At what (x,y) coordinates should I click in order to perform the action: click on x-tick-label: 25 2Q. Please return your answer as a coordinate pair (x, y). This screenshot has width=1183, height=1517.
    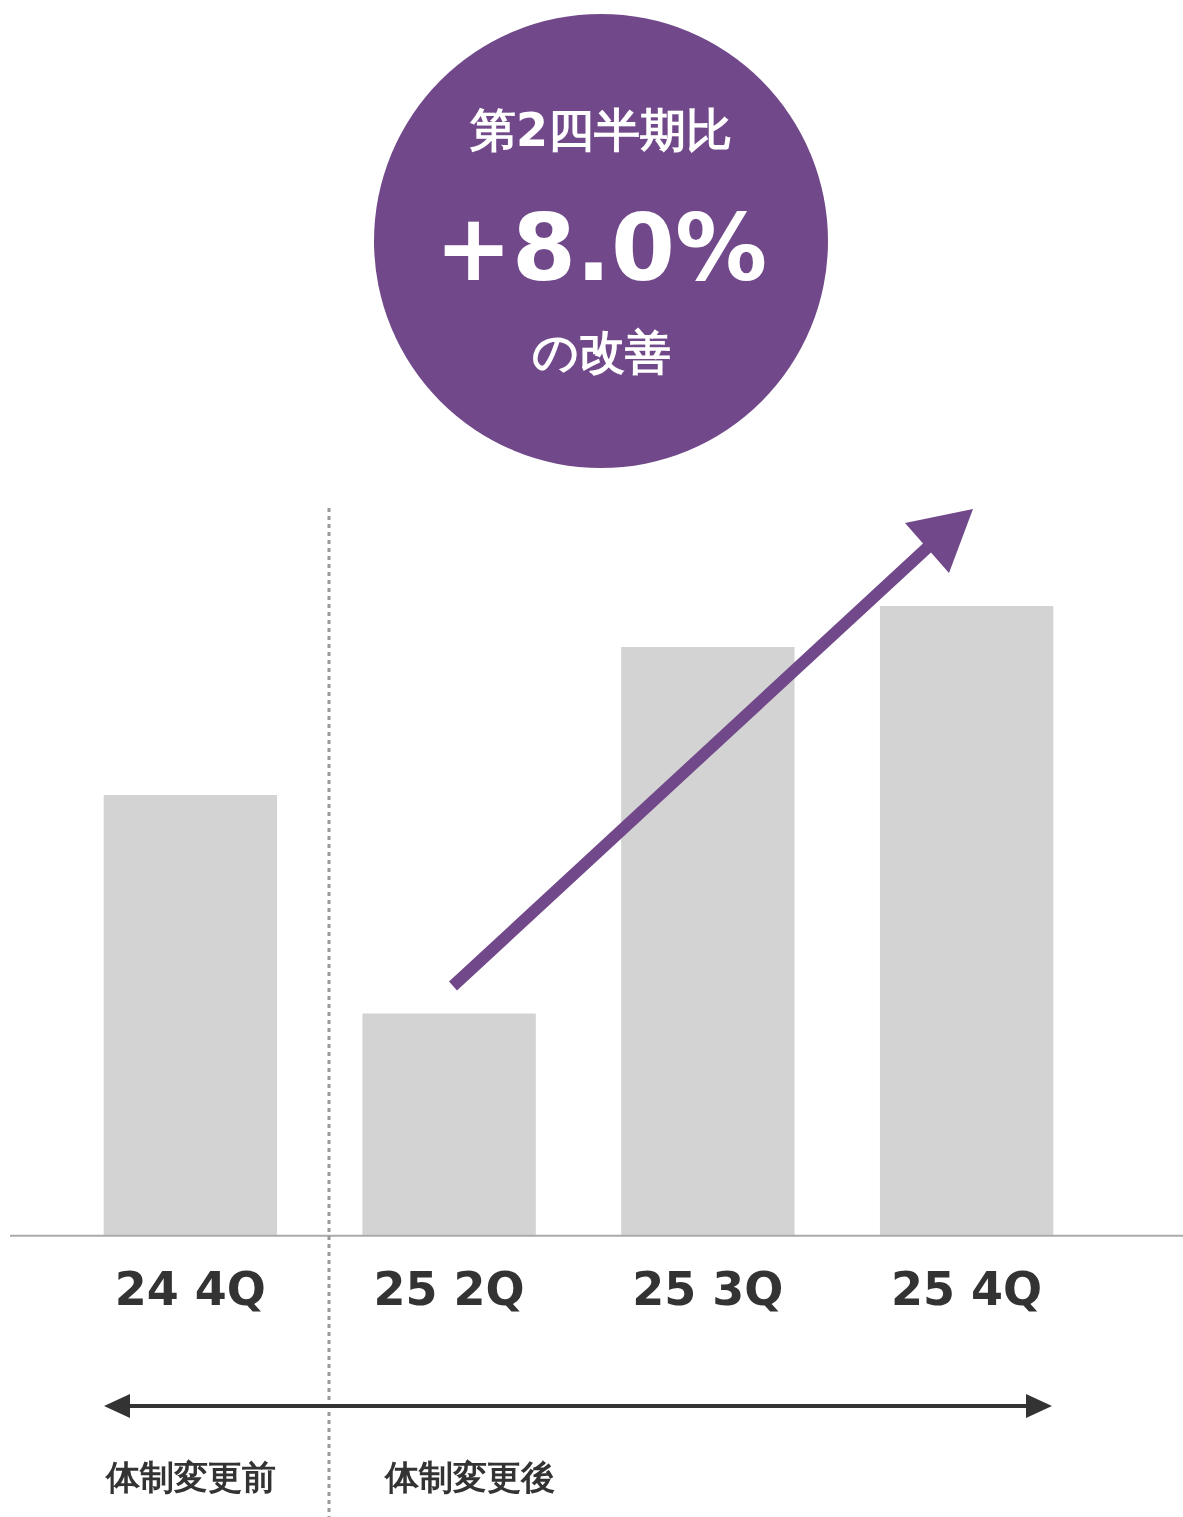
    Looking at the image, I should click on (449, 1289).